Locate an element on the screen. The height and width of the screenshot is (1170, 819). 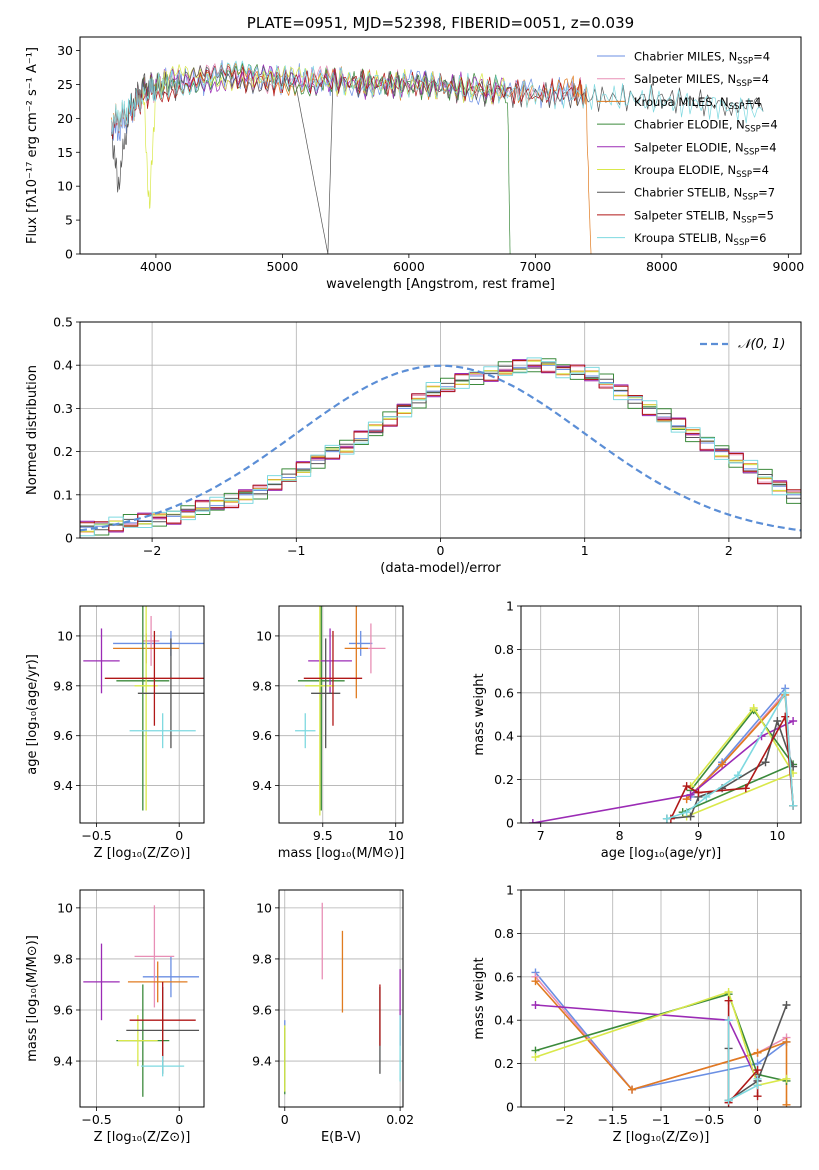
panel-age_vs_mass: 9.5 10 9.4 9.6 9.8 10 mass [log₁₀(M/M⊙)] is located at coordinates (328, 733).